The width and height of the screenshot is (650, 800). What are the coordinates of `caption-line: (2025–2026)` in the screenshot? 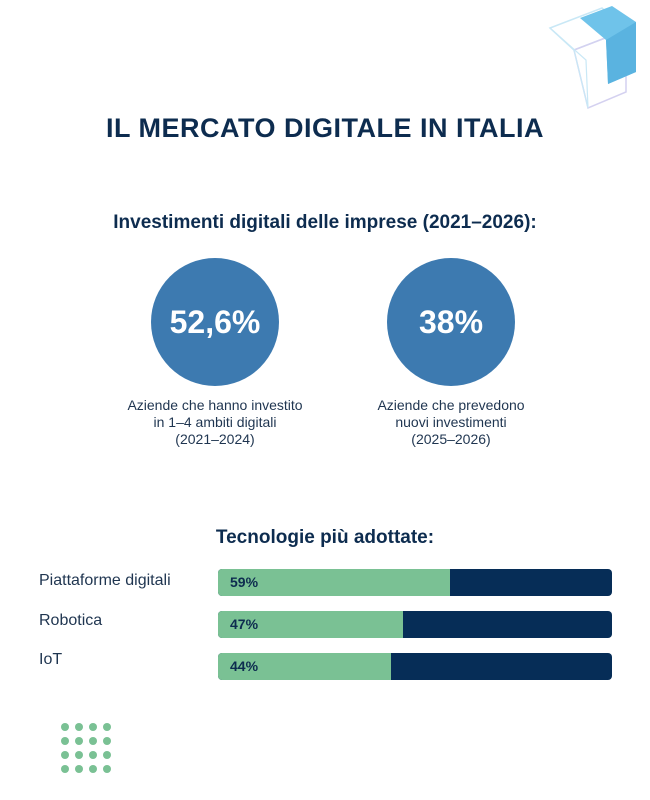 It's located at (451, 439).